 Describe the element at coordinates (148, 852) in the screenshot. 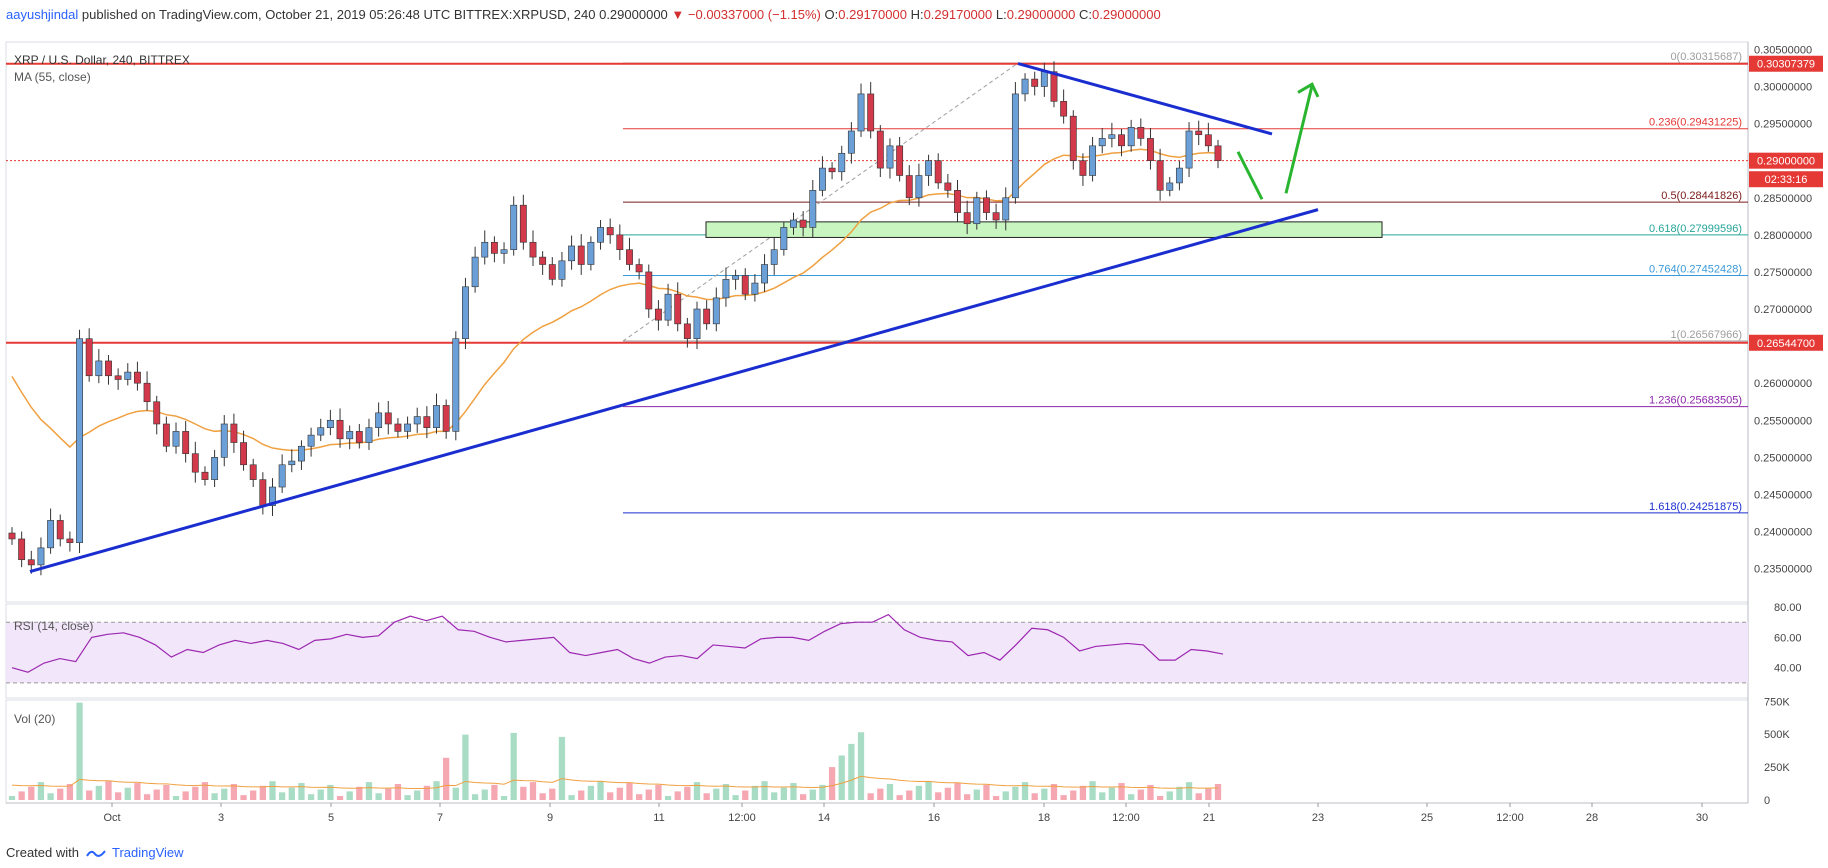

I see `tradingview-brand-link: TradingView` at that location.